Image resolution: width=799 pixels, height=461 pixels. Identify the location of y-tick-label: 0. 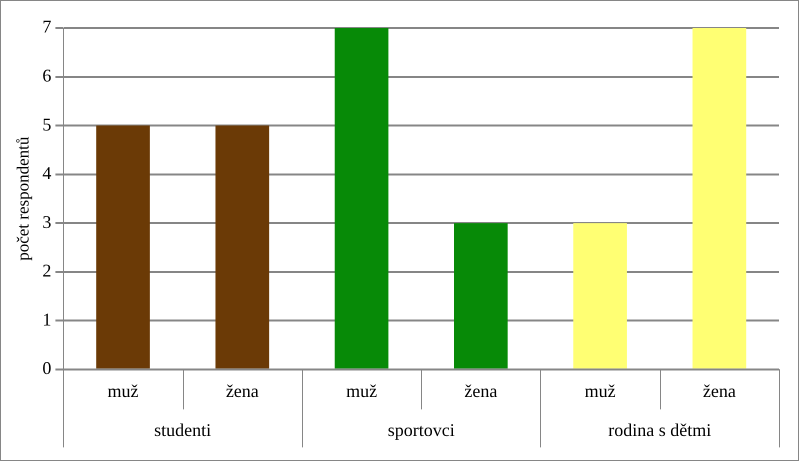
(47, 368).